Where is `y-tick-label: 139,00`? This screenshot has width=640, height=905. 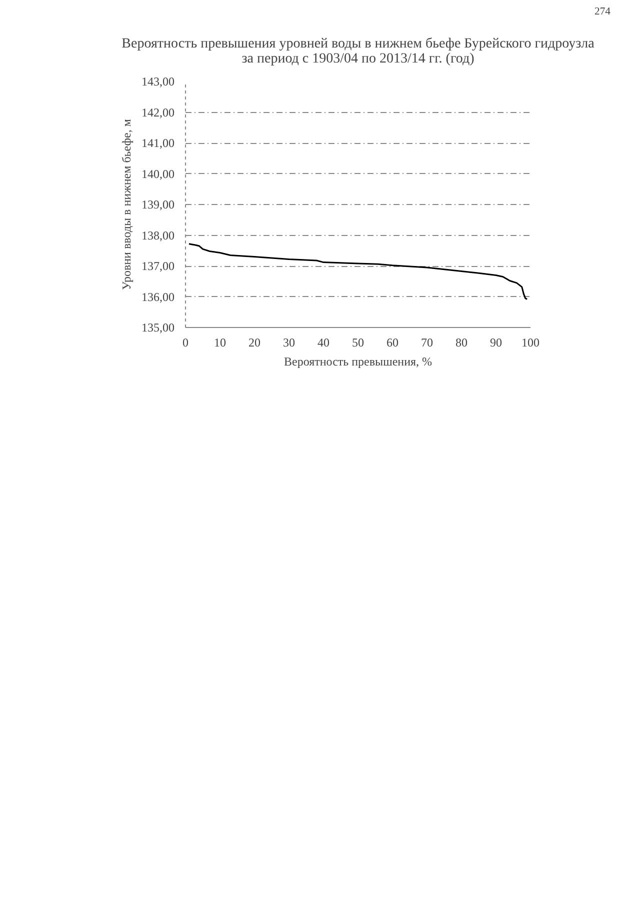
y-tick-label: 139,00 is located at coordinates (158, 205).